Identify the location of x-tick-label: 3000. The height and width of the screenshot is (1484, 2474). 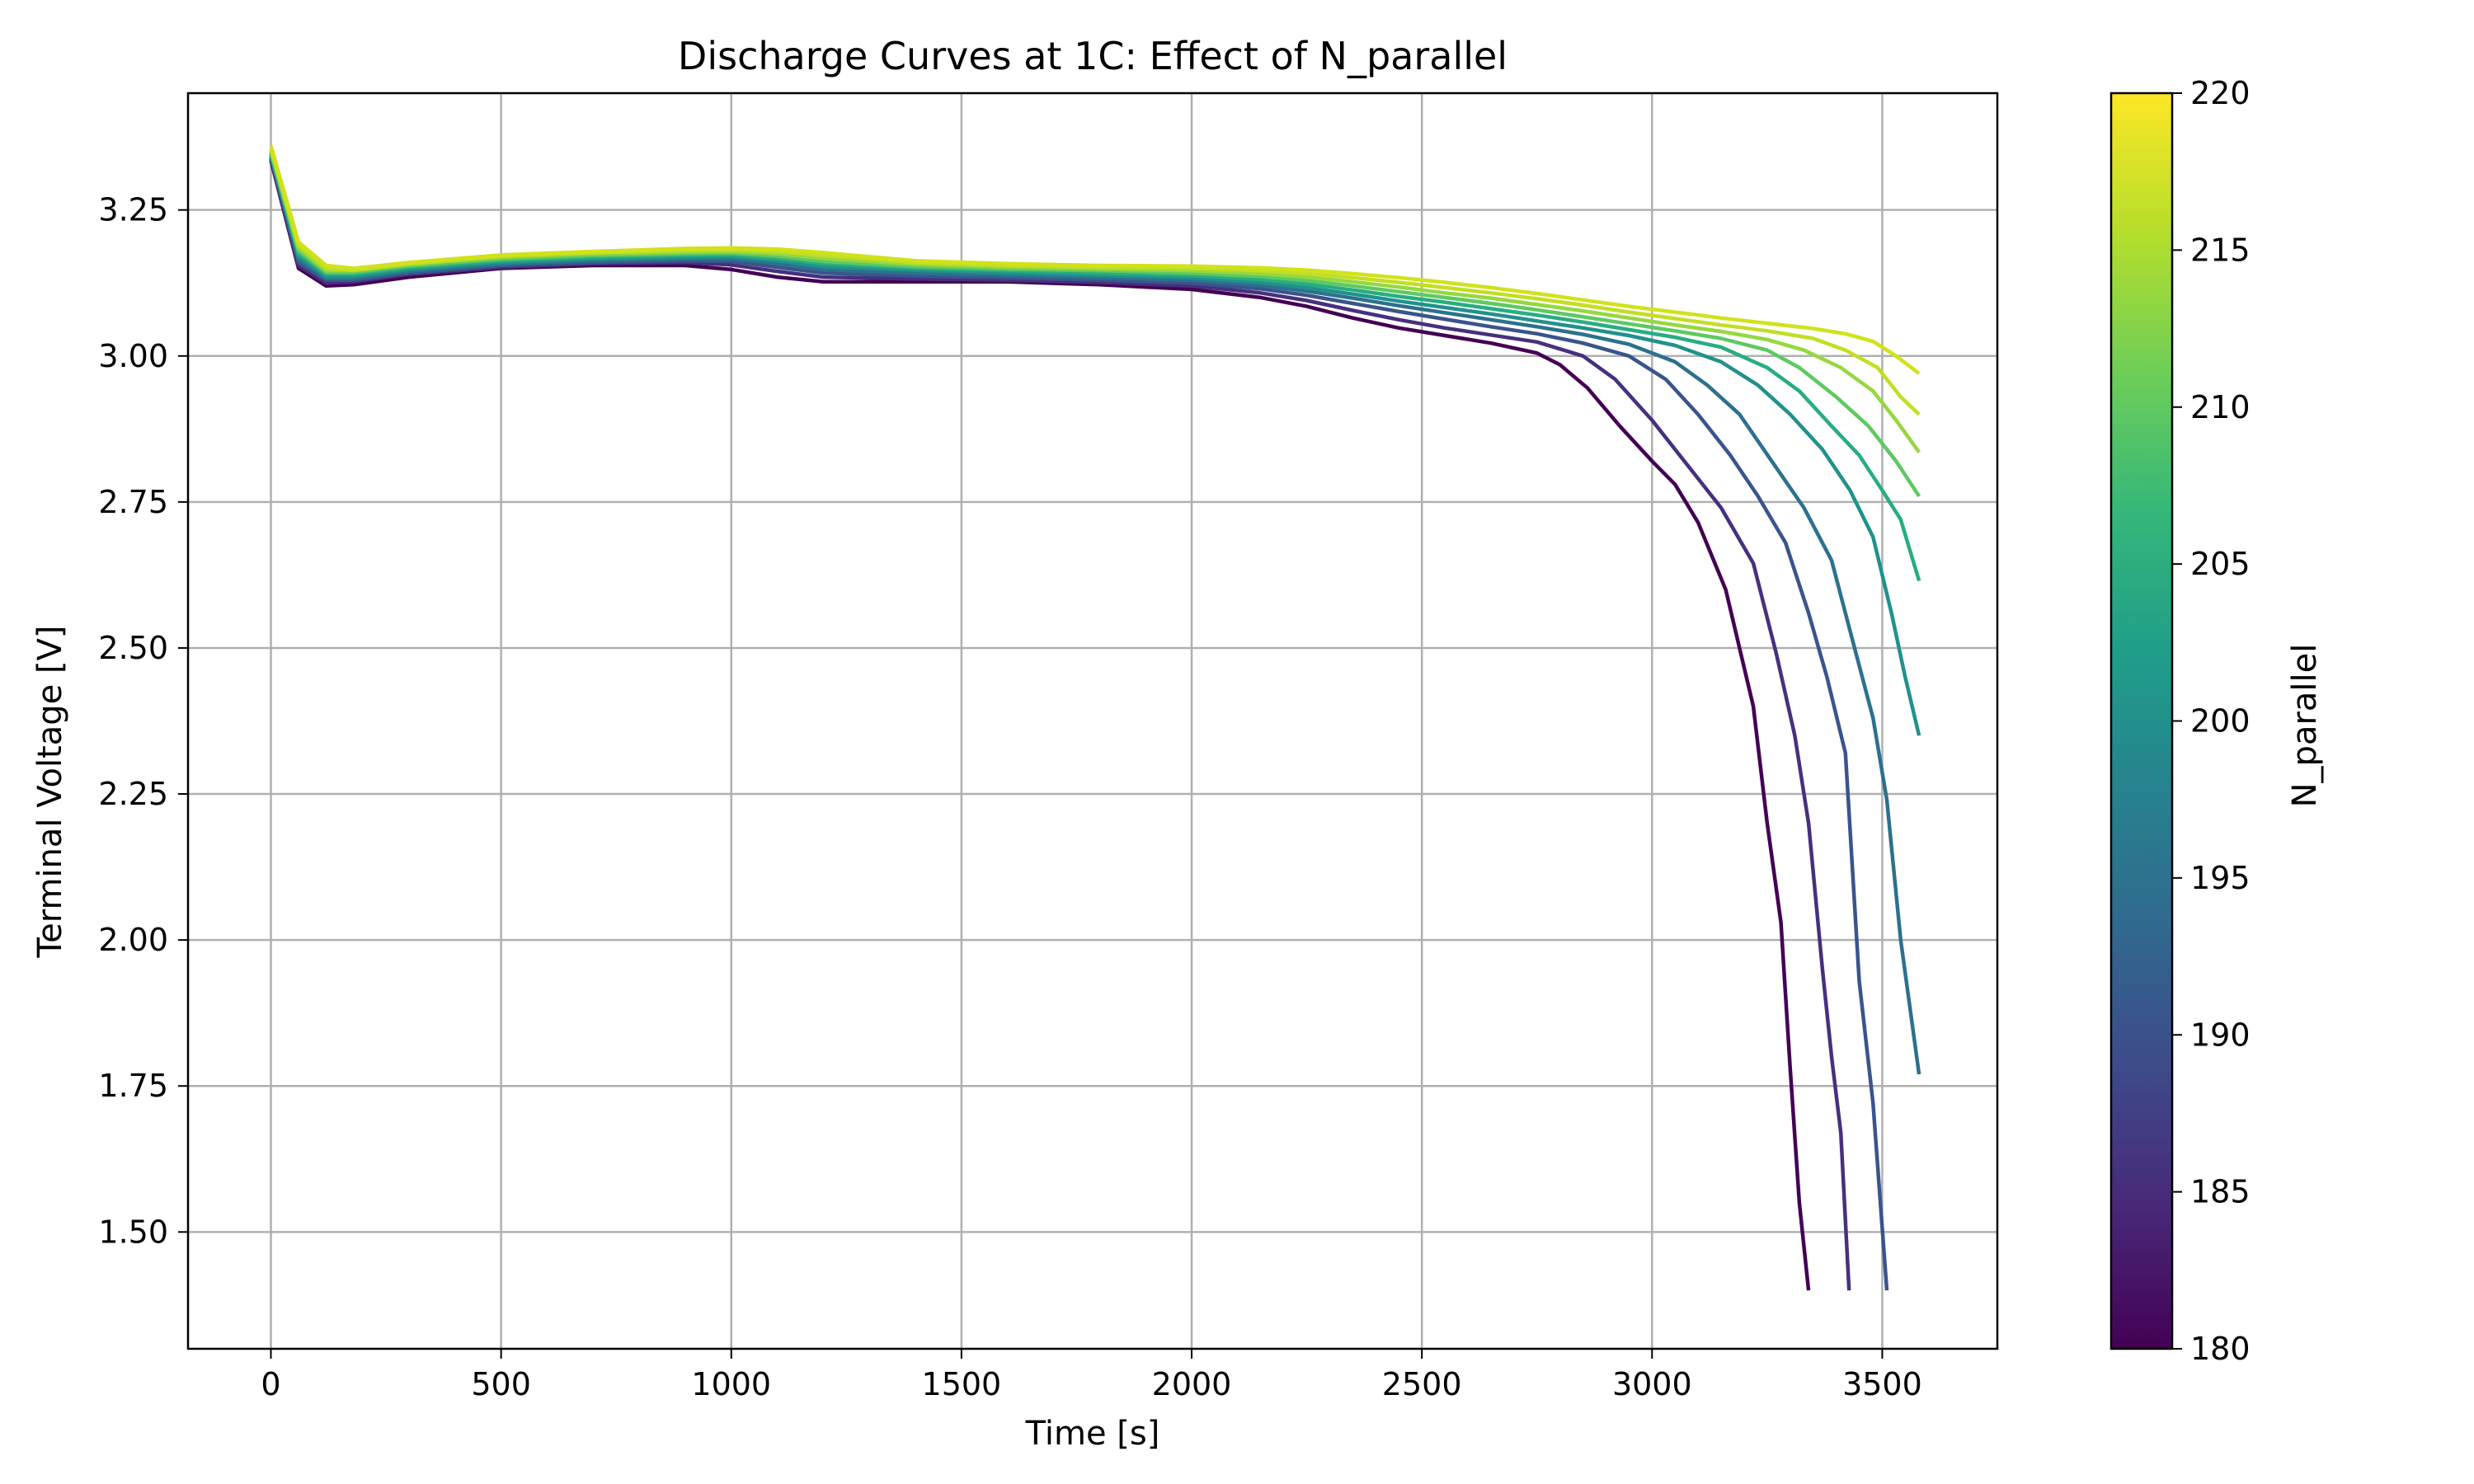
(1652, 1384).